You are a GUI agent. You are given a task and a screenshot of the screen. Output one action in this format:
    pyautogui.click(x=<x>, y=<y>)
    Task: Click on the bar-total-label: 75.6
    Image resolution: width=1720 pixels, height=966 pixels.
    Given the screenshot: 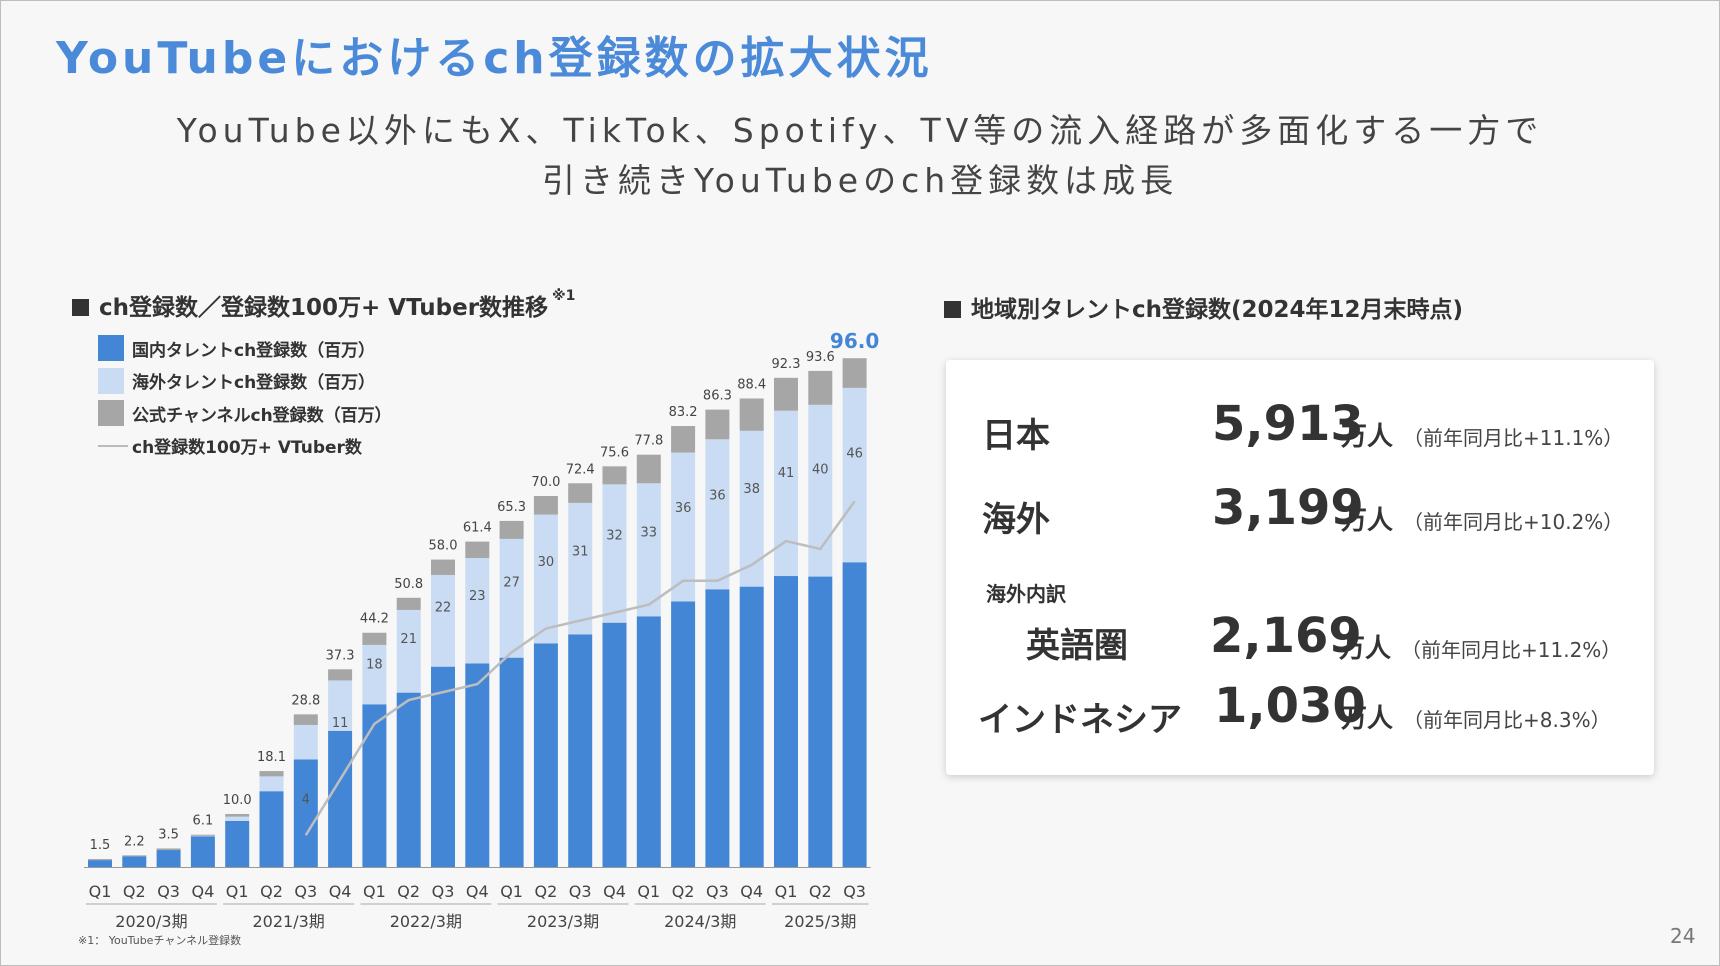 What is the action you would take?
    pyautogui.click(x=614, y=452)
    